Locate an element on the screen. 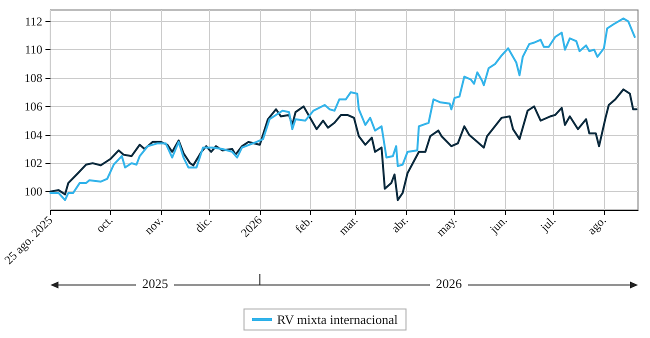 The image size is (650, 338). y-tick-label: 110 is located at coordinates (33, 49).